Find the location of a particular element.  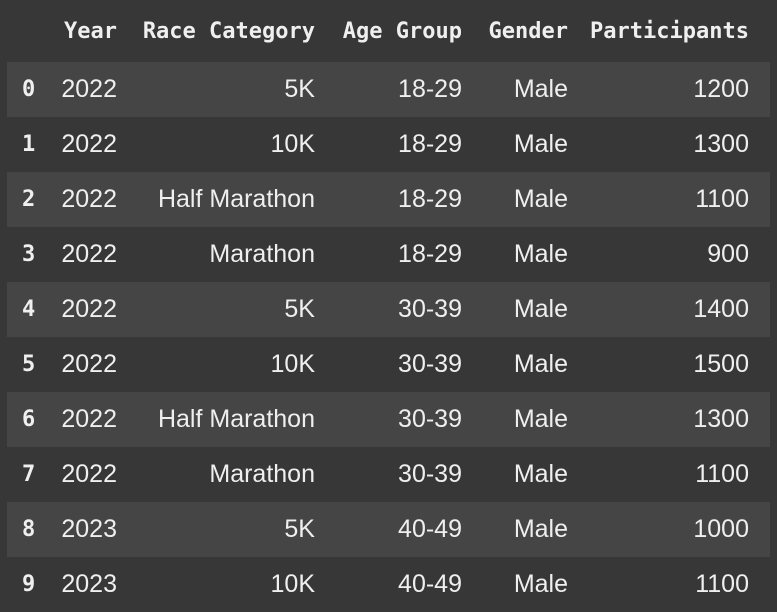

table-row: 0 2022 5K 18-29 Male 1200 is located at coordinates (388, 89).